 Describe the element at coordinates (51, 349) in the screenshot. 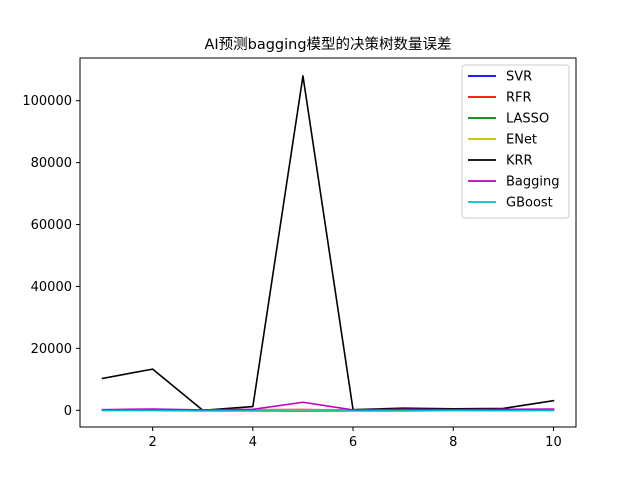

I see `y-tick-label: 20000` at that location.